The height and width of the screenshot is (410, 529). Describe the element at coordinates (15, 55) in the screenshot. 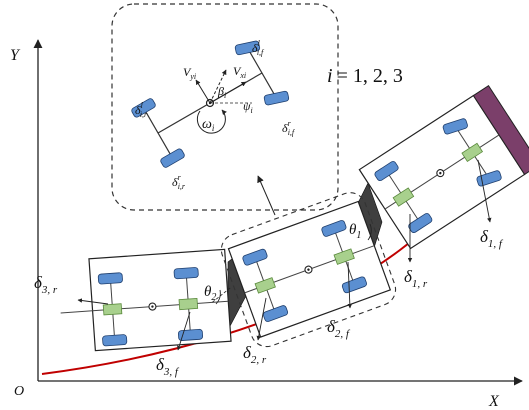

I see `y-axis-label: Y` at that location.